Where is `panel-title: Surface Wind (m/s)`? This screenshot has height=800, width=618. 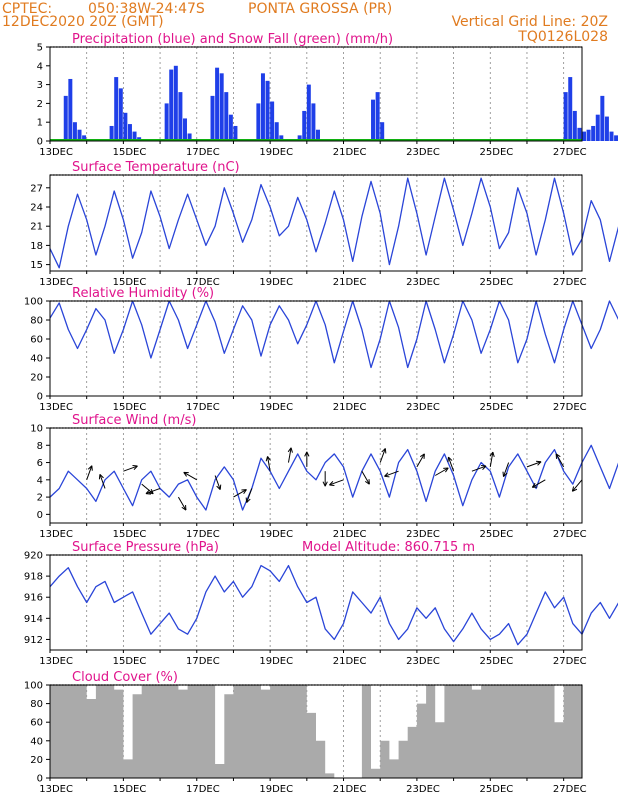
panel-title: Surface Wind (m/s) is located at coordinates (134, 420).